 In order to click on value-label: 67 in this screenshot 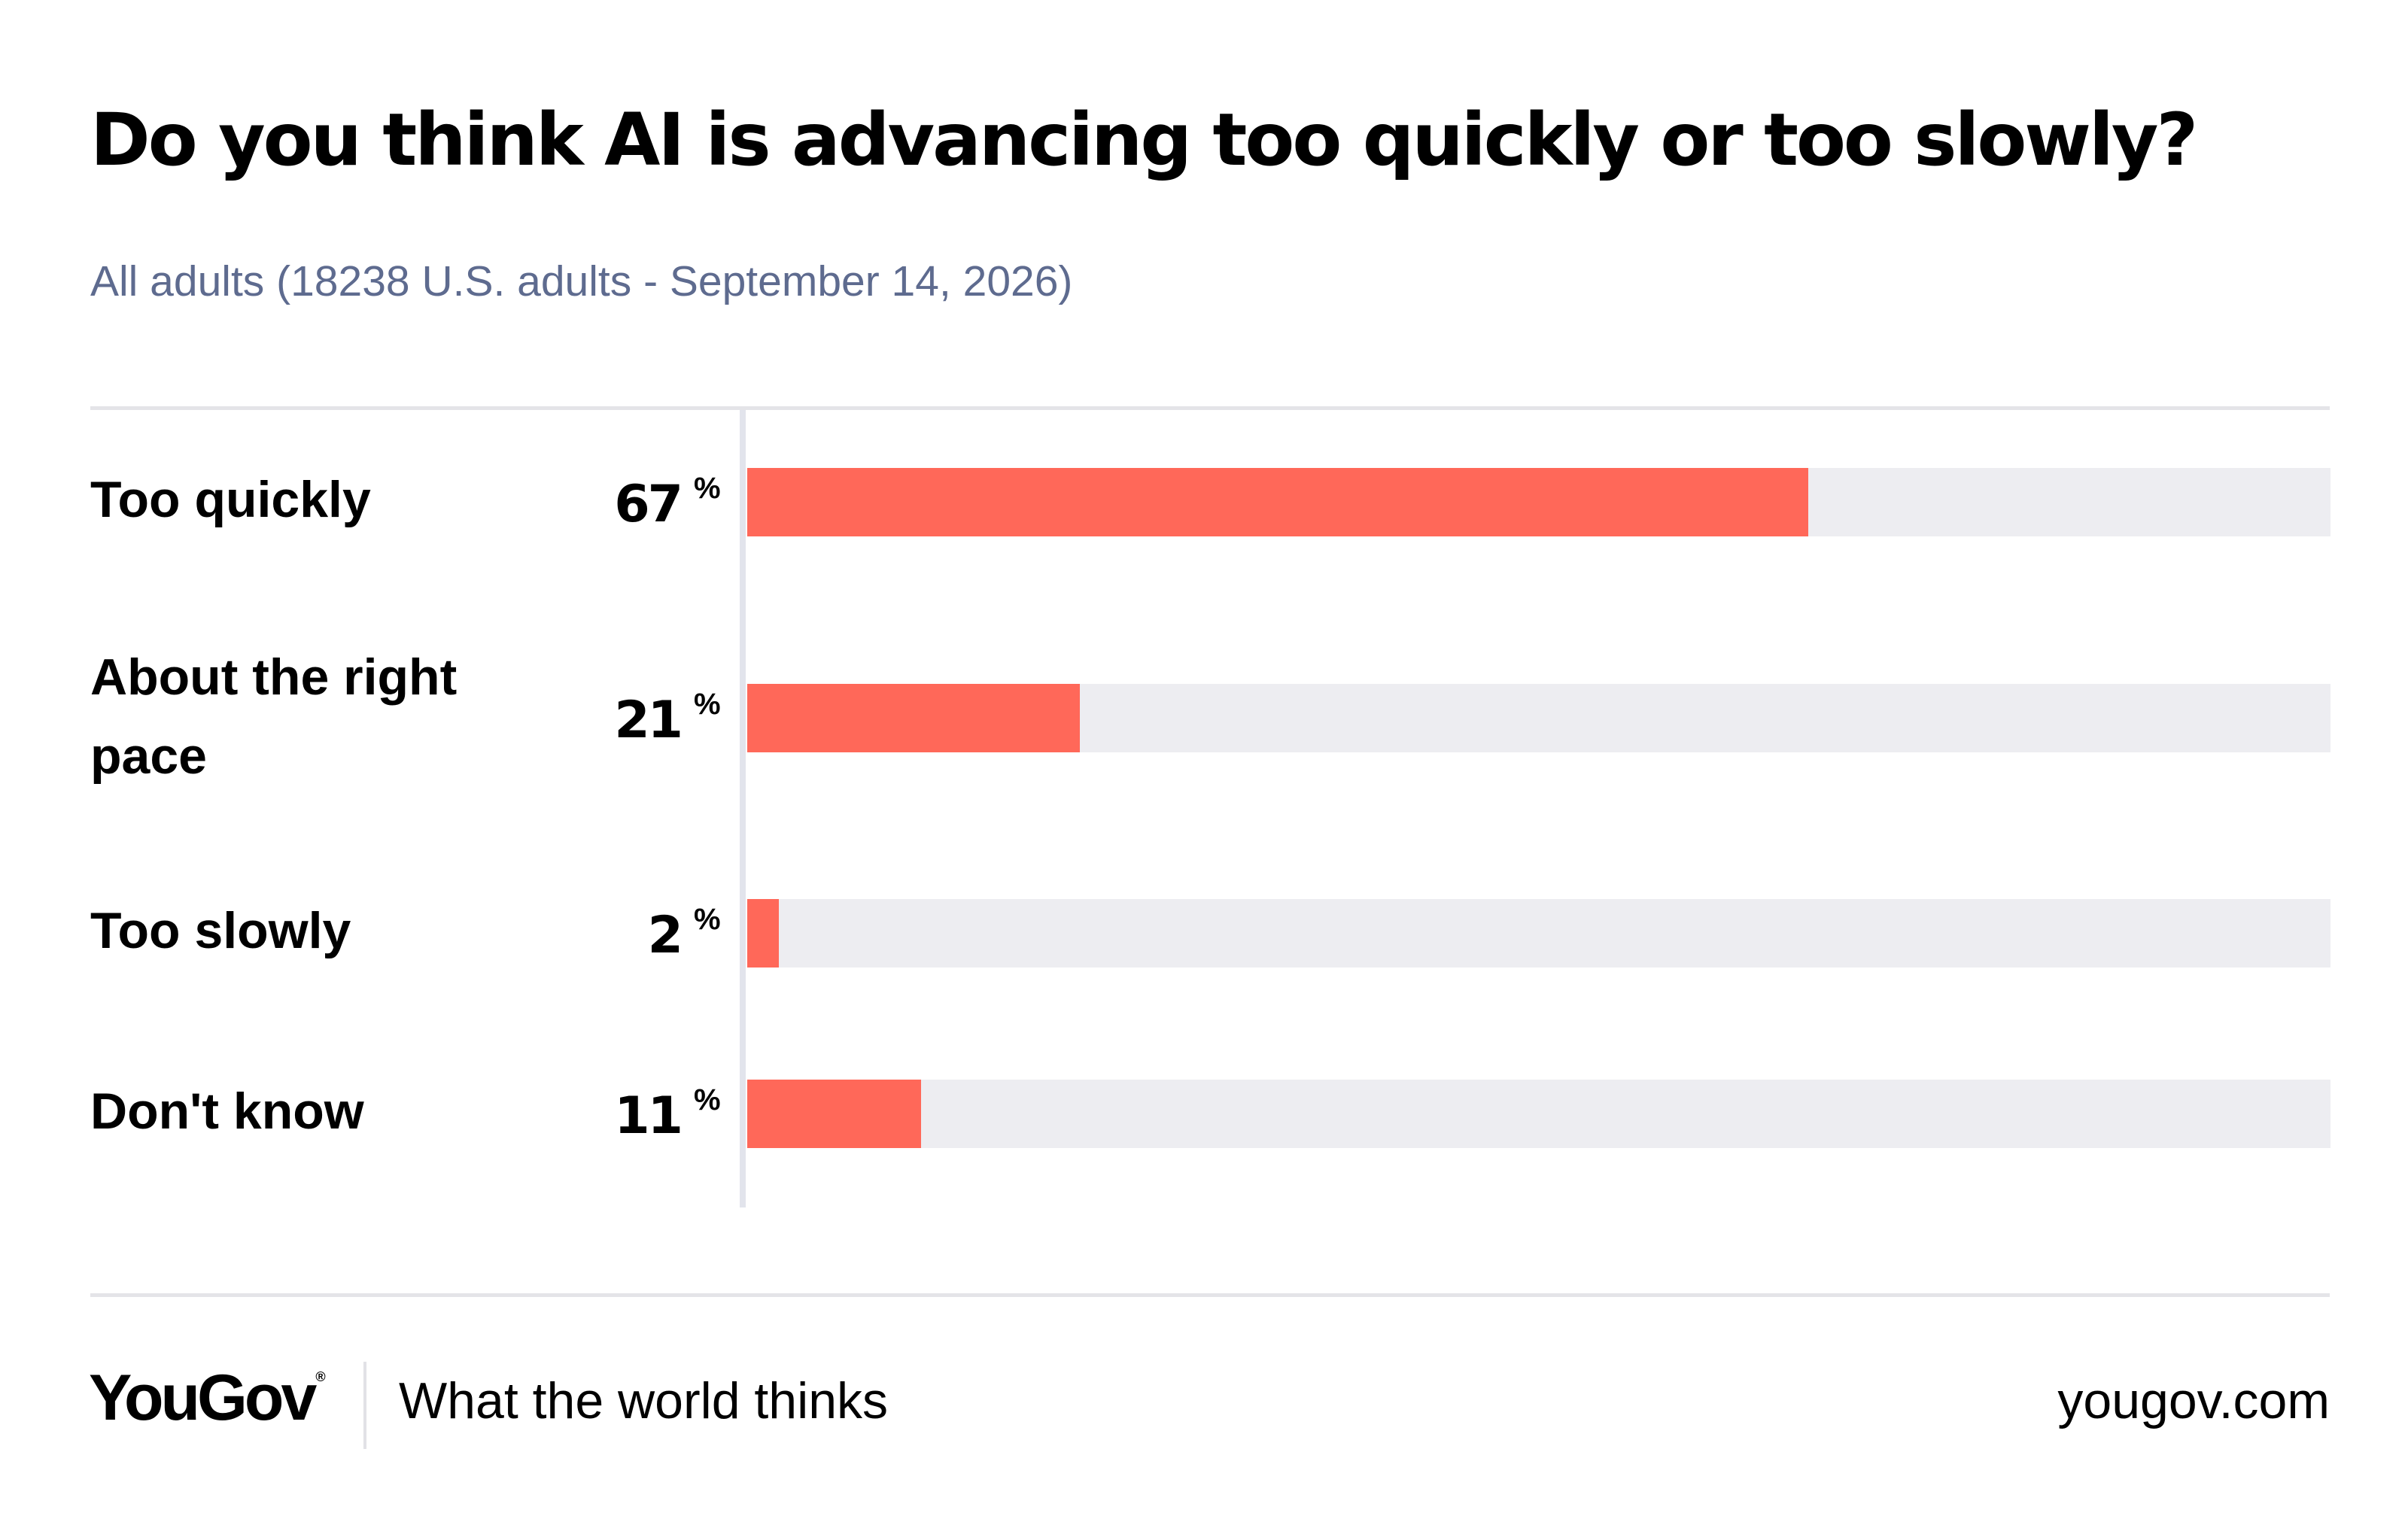, I will do `click(648, 505)`.